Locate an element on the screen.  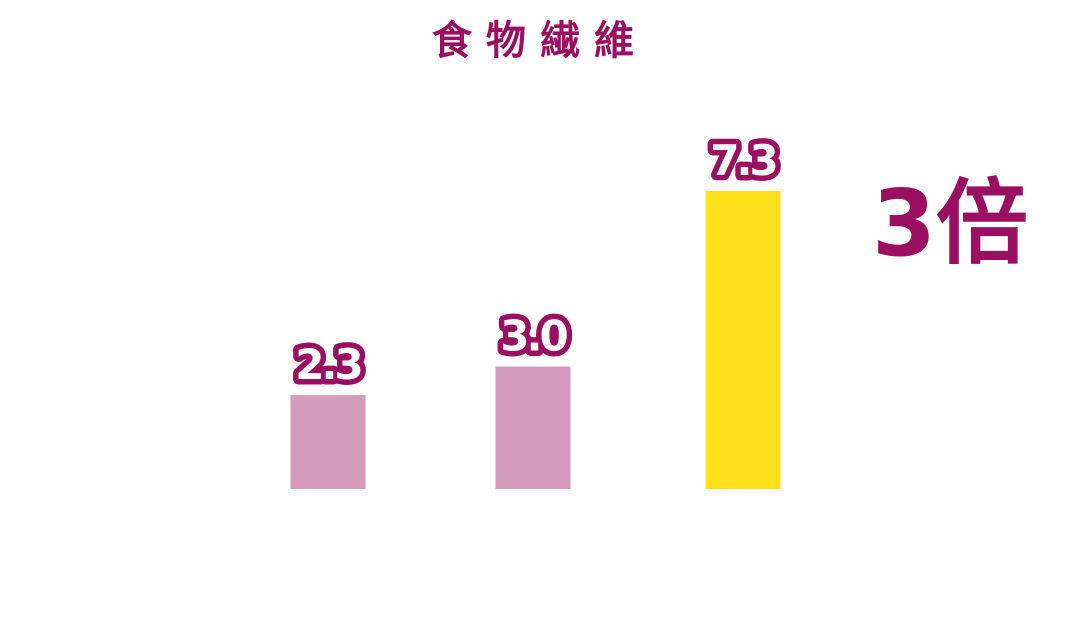
bar-value-label-3: 7.3 is located at coordinates (742, 160).